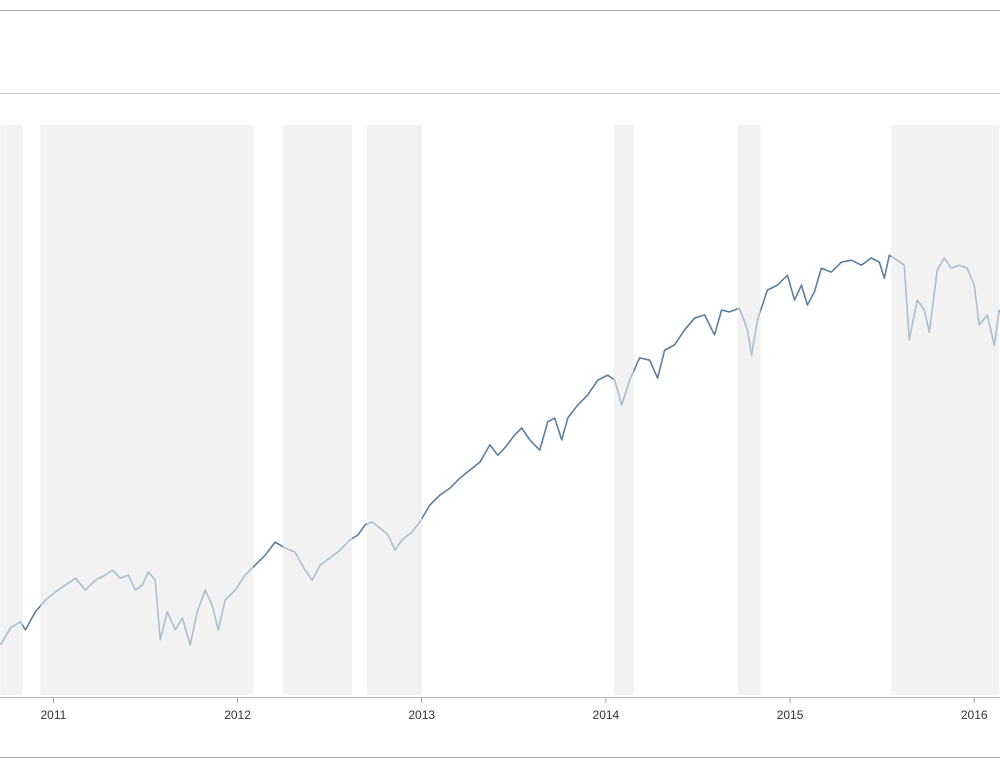  Describe the element at coordinates (606, 715) in the screenshot. I see `x-tick-label: 2014` at that location.